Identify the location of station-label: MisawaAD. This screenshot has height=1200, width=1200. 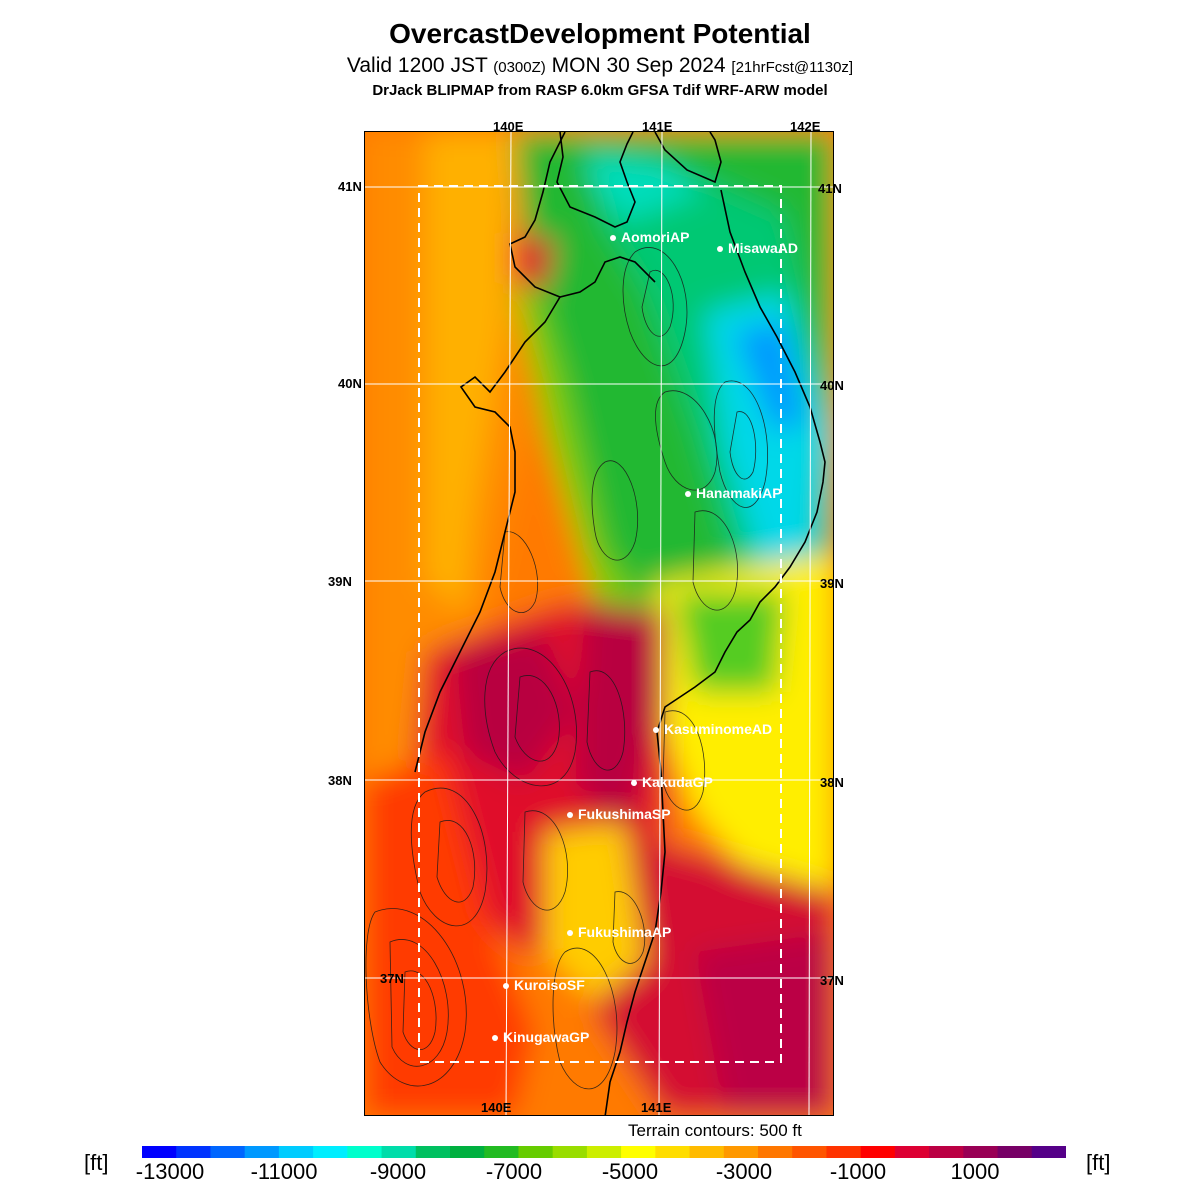
(763, 248).